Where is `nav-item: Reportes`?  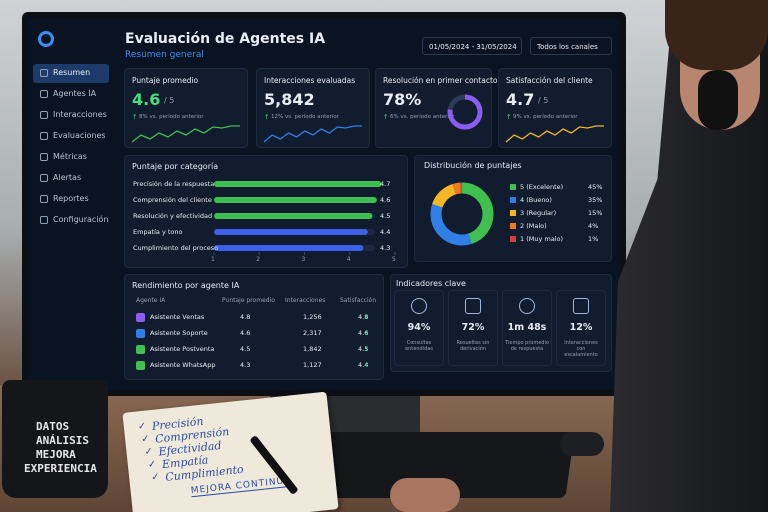 nav-item: Reportes is located at coordinates (71, 198).